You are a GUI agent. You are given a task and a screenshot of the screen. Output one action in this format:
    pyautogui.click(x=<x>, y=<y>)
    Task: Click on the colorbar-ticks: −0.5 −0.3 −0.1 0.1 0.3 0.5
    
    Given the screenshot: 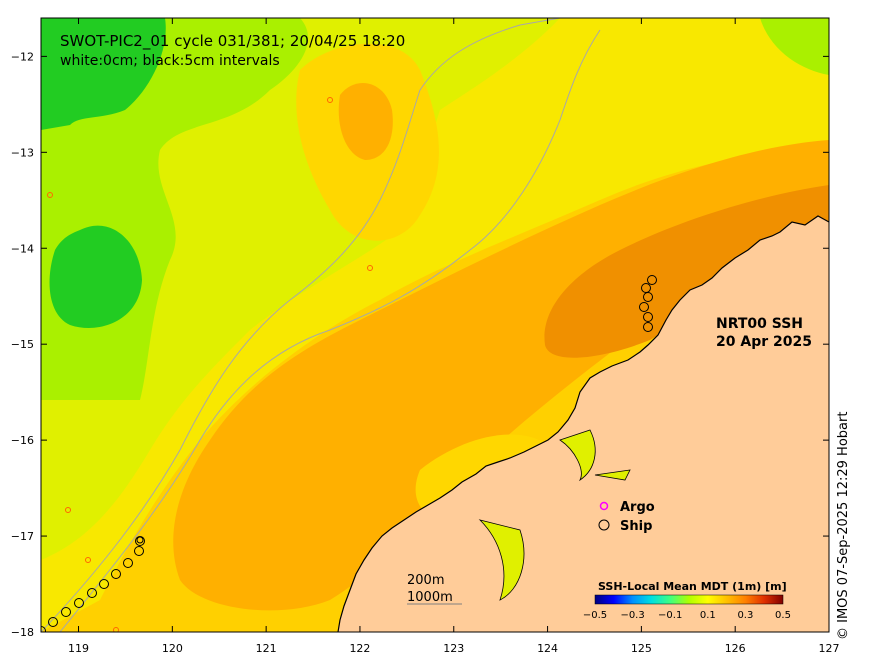 What is the action you would take?
    pyautogui.click(x=687, y=615)
    